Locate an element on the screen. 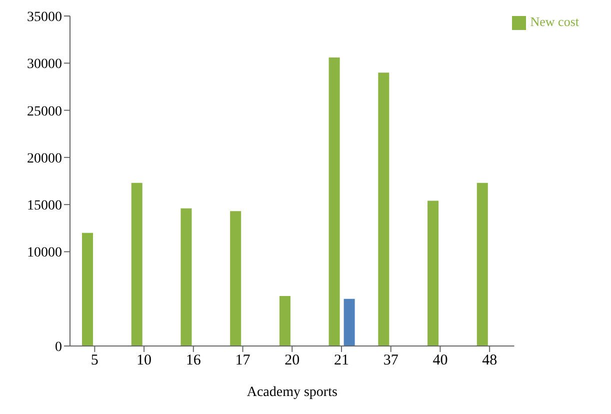 This screenshot has width=611, height=414. x-tick-label: 21 is located at coordinates (341, 360).